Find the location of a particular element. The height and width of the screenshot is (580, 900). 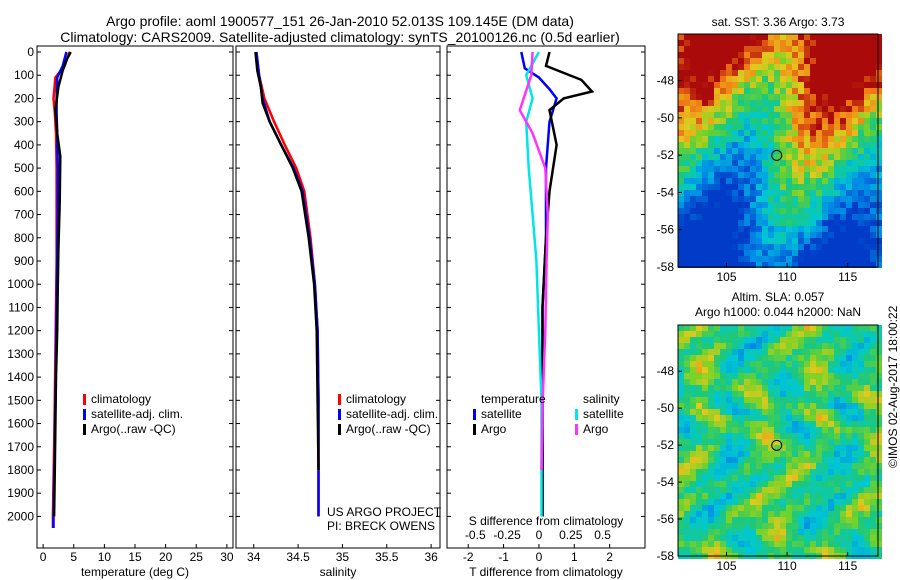

y-tick-label: 800 is located at coordinates (24, 238).